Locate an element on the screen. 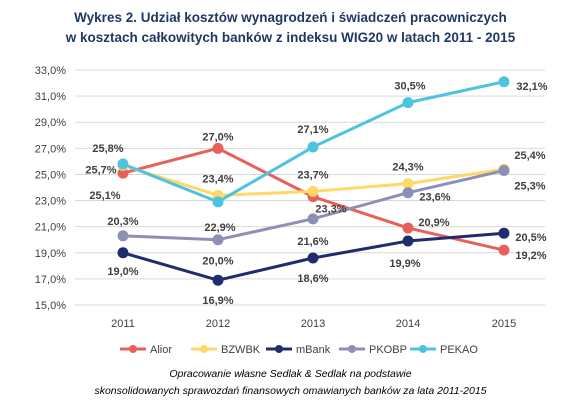 Image resolution: width=581 pixels, height=414 pixels. data-label-pekao: 30,5% is located at coordinates (409, 87).